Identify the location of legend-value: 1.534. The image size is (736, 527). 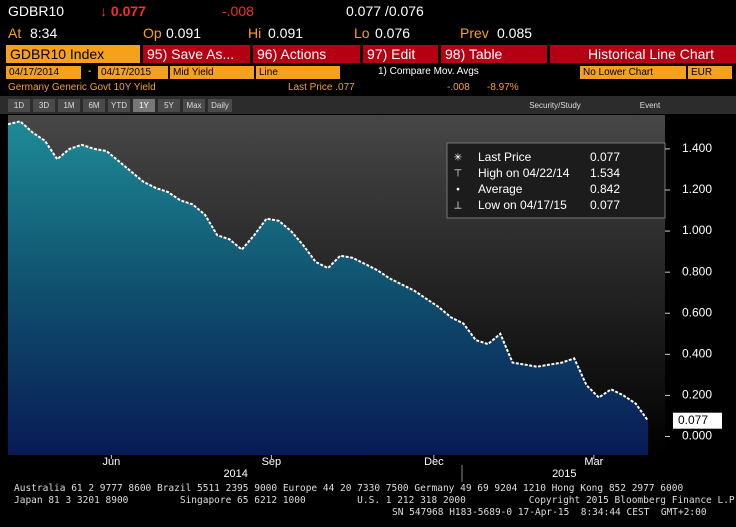
(605, 173).